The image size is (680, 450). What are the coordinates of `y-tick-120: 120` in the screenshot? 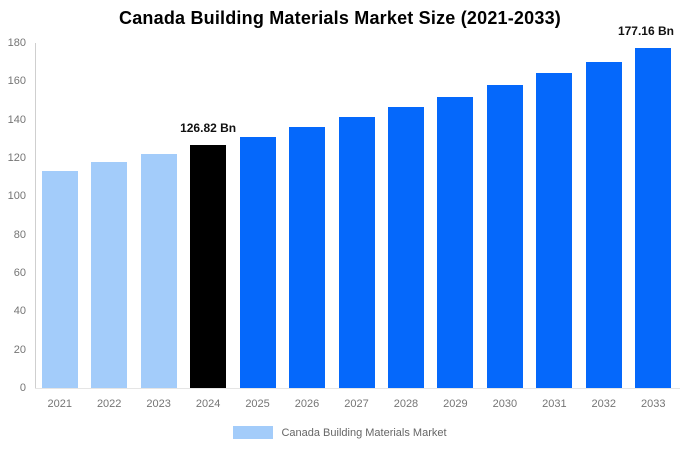 It's located at (16, 158).